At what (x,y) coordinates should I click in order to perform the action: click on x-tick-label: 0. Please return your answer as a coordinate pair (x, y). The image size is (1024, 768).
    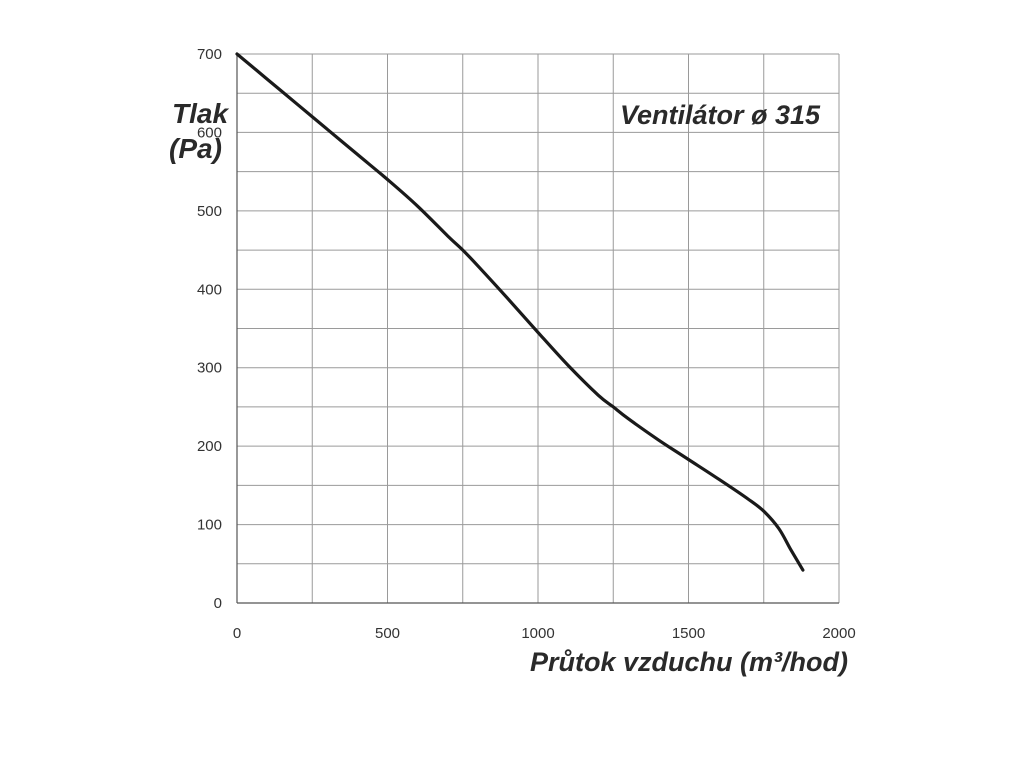
    Looking at the image, I should click on (237, 633).